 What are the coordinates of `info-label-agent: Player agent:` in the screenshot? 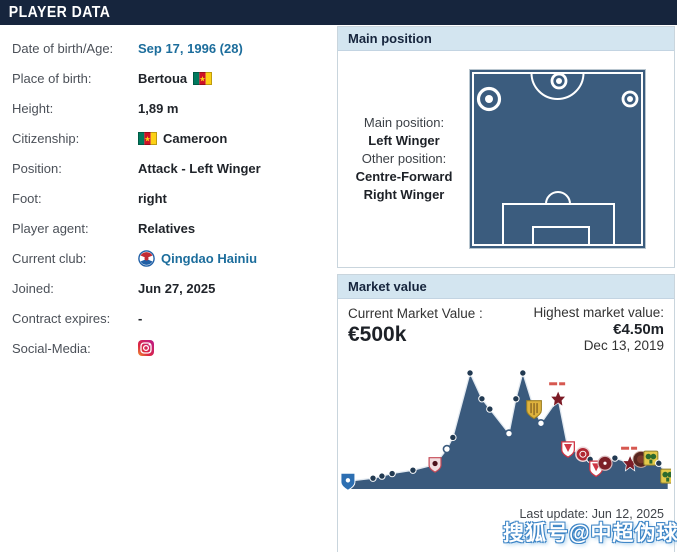 It's located at (50, 228).